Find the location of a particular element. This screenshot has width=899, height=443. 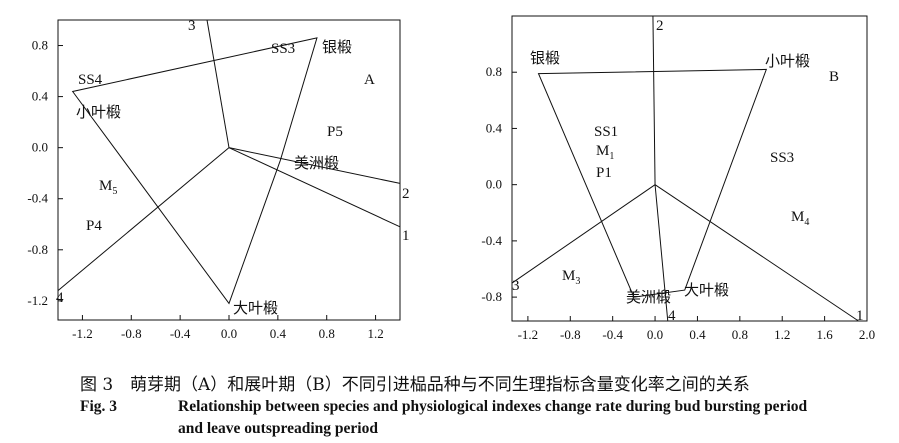

caption-en-line2: and leave outspreading period is located at coordinates (278, 428).